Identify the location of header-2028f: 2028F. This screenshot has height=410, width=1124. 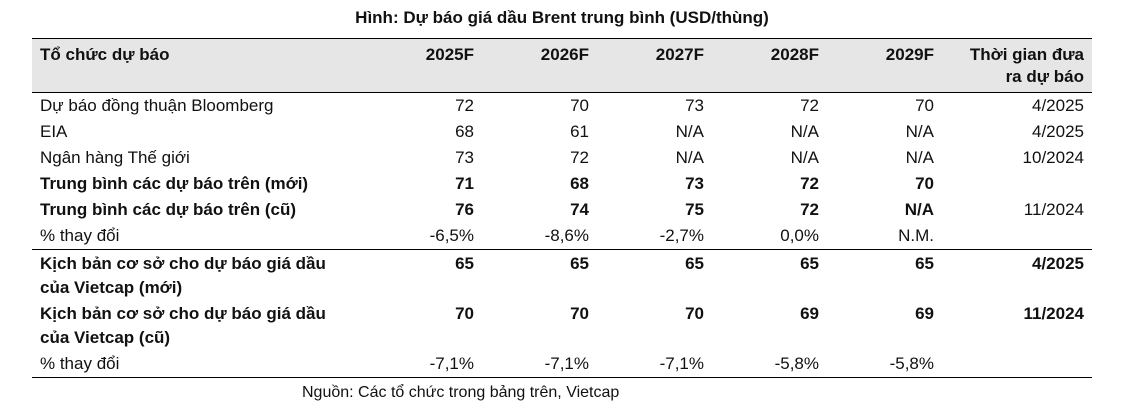
(769, 65).